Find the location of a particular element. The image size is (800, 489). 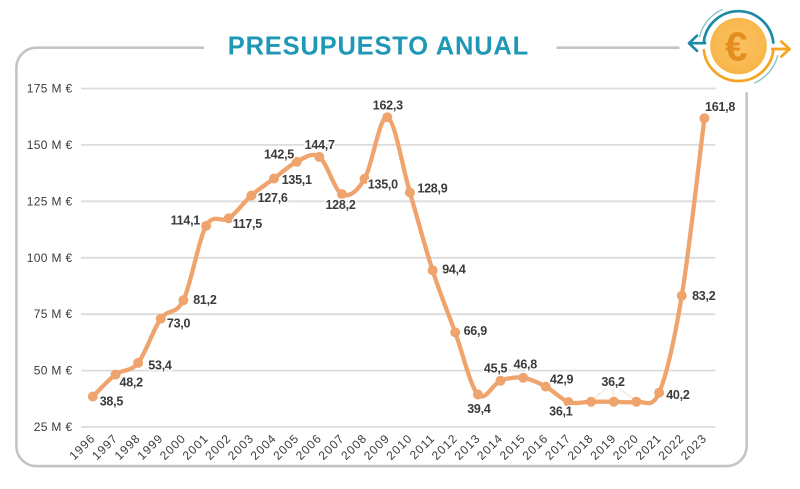

svg-text: 66,9 is located at coordinates (476, 331).